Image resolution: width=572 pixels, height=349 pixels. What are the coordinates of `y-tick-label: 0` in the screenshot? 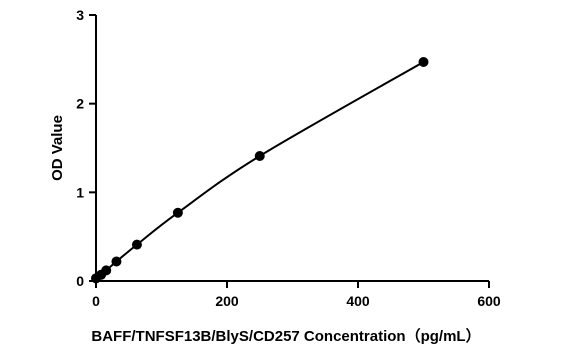 It's located at (80, 281).